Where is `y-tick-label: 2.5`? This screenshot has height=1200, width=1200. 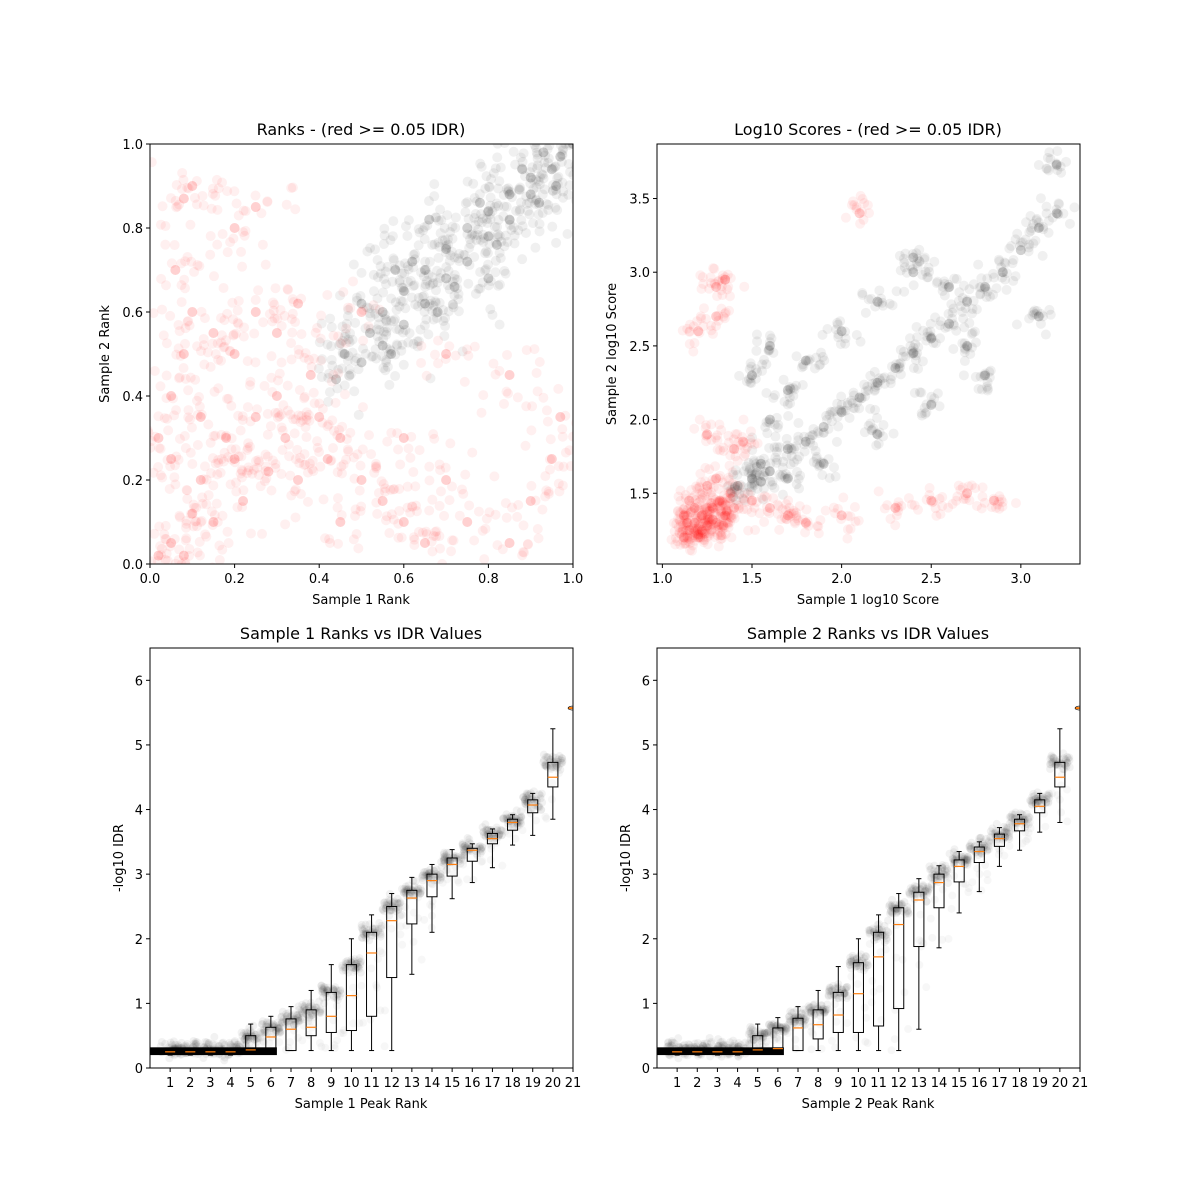
y-tick-label: 2.5 is located at coordinates (639, 347).